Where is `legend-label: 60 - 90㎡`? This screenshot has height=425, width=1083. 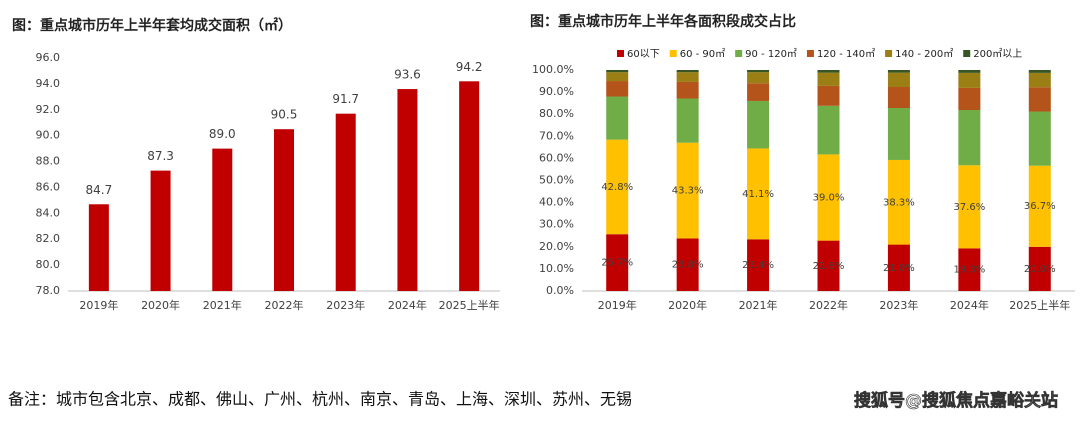 legend-label: 60 - 90㎡ is located at coordinates (702, 54).